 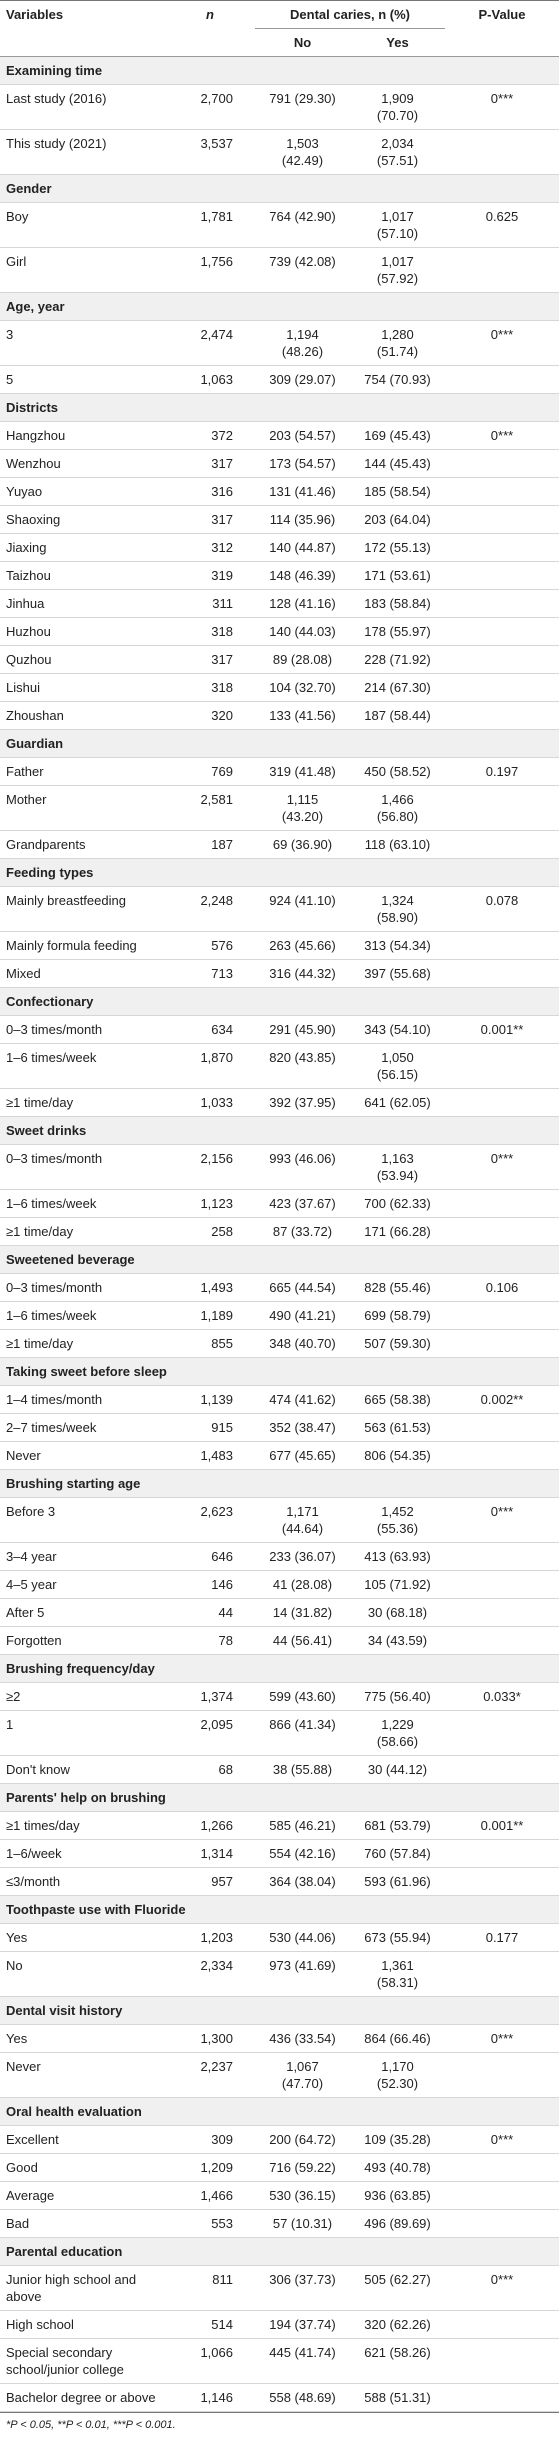 What do you see at coordinates (397, 945) in the screenshot?
I see `yes-cell: 313 (54.34)` at bounding box center [397, 945].